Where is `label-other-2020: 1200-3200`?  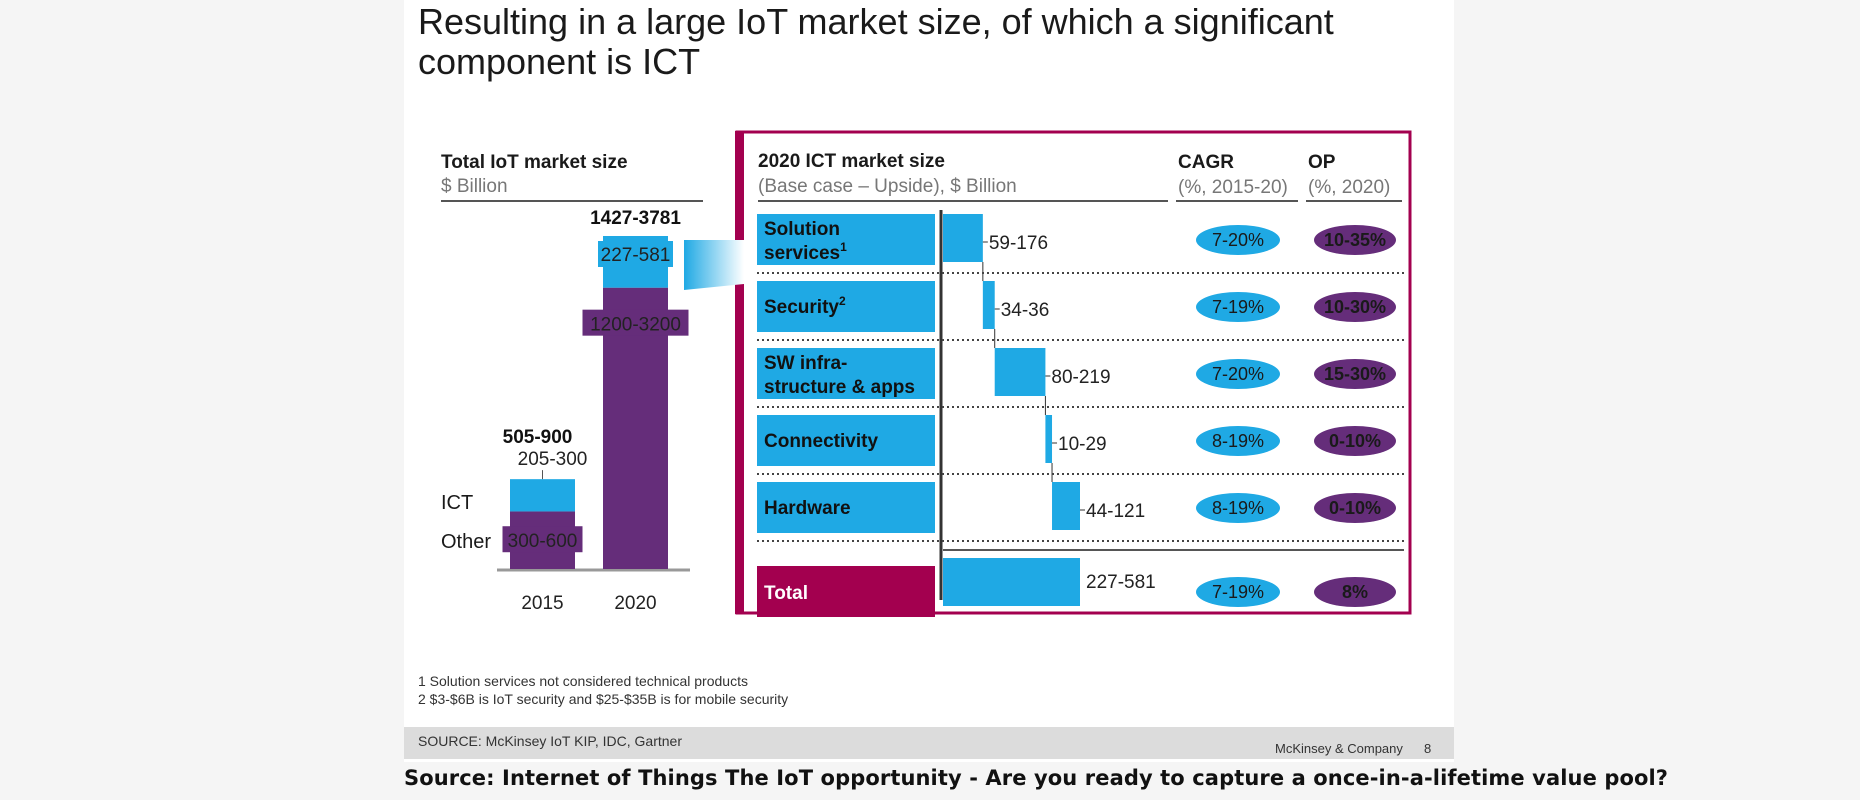 label-other-2020: 1200-3200 is located at coordinates (635, 325).